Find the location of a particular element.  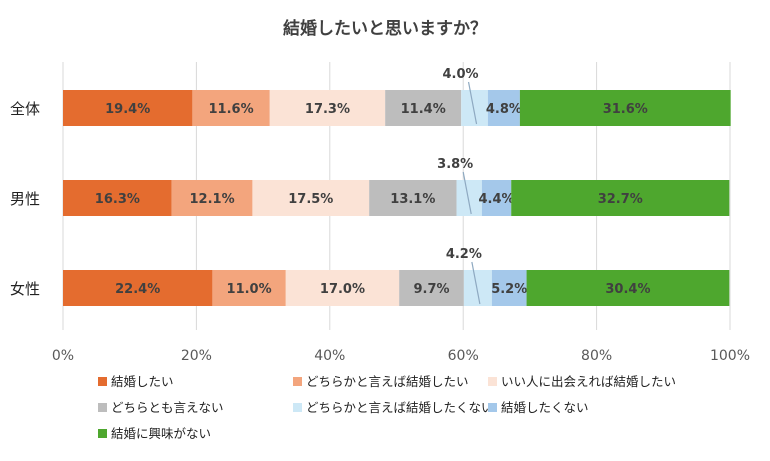

data-label: 32.7% is located at coordinates (620, 199).